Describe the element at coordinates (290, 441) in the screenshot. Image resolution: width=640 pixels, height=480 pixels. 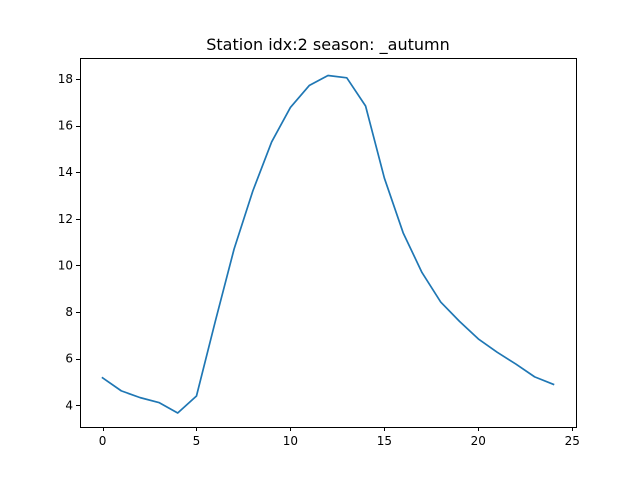
I see `x-tick-label: 10` at that location.